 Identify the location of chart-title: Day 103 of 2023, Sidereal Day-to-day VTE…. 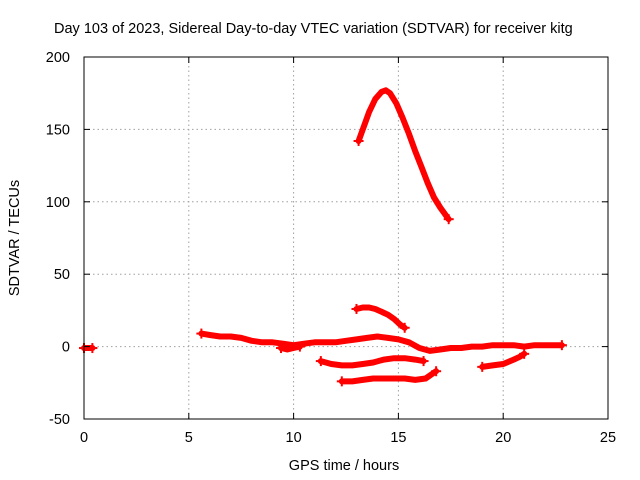
(313, 29).